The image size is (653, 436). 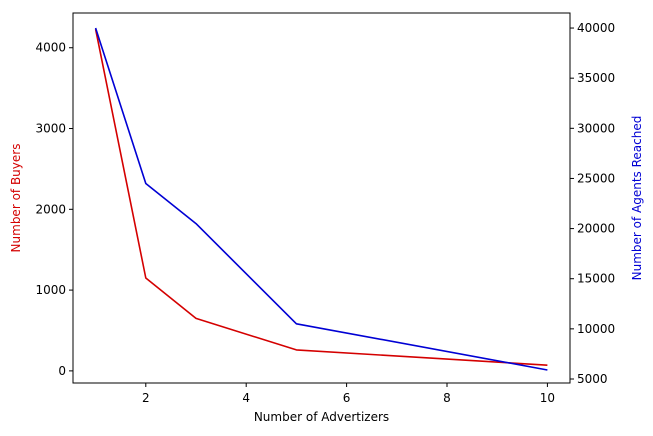 What do you see at coordinates (62, 371) in the screenshot?
I see `left-y-tick-label: 0` at bounding box center [62, 371].